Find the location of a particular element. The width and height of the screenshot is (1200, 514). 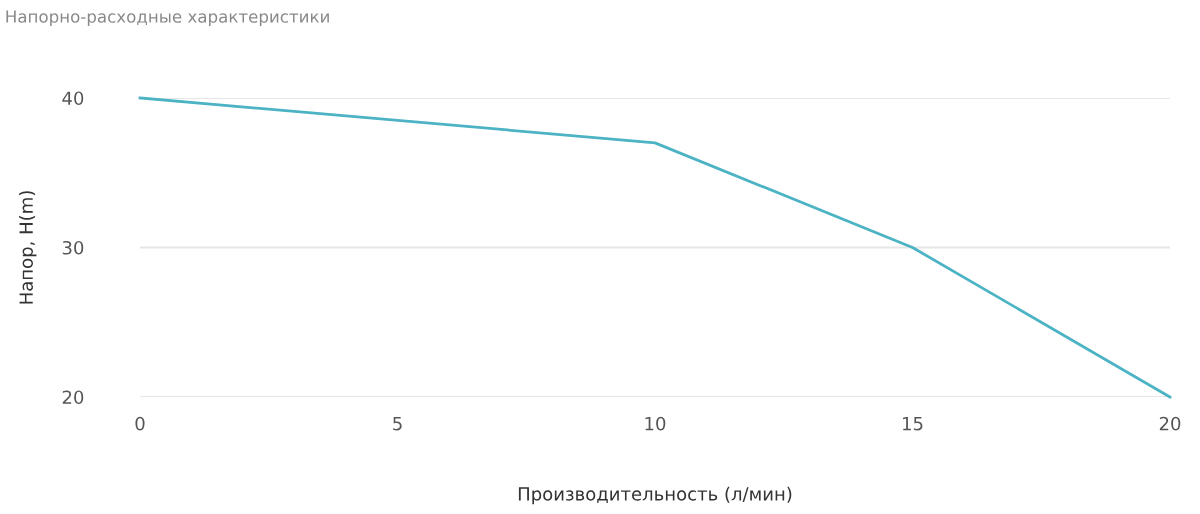

x-axis-title: Производительность (л/мин) is located at coordinates (655, 495).